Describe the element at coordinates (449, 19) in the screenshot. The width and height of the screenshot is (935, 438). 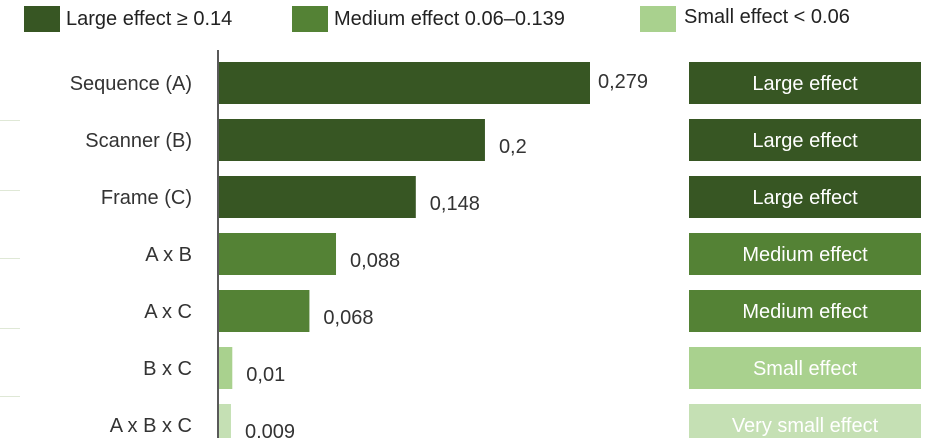
I see `legend-label-medium: Medium effect 0.06–0.139` at that location.